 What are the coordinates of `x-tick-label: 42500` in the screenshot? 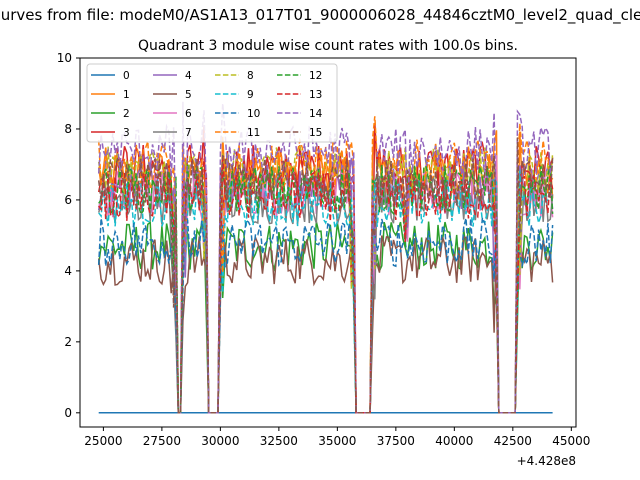 It's located at (513, 441).